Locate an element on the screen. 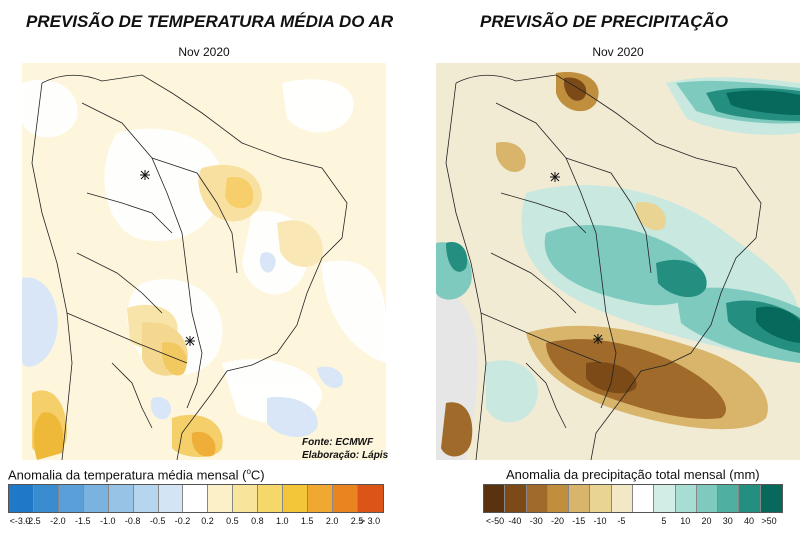 The width and height of the screenshot is (800, 533). precipitation-legend-tick-label: -40 is located at coordinates (515, 521).